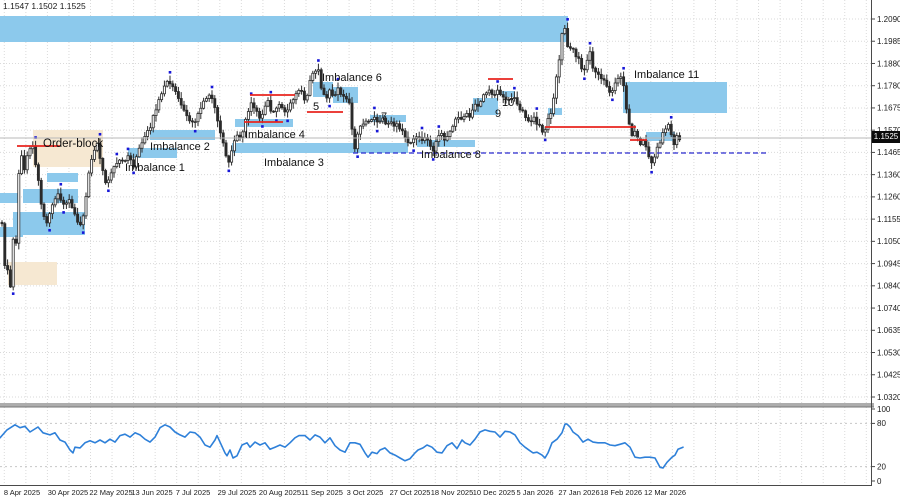  What do you see at coordinates (888, 63) in the screenshot?
I see `price-axis-label: 1.1880` at bounding box center [888, 63].